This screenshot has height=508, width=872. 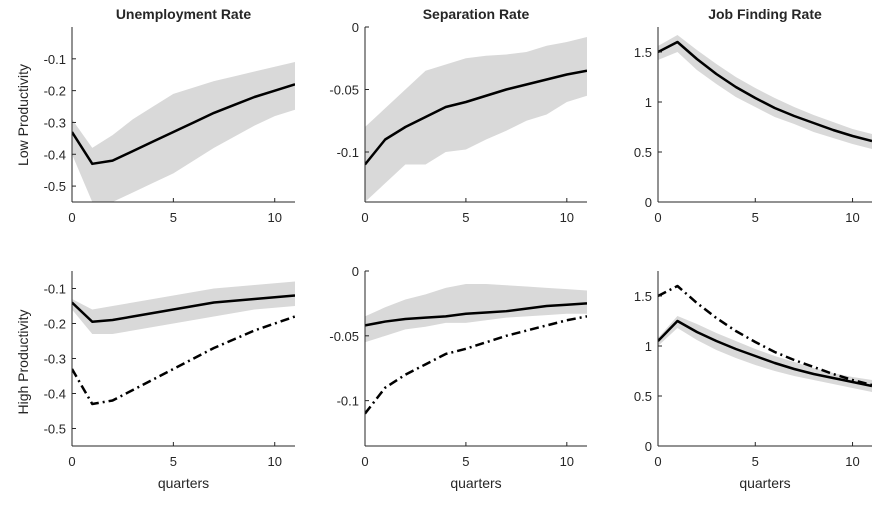 I want to click on row-label-high-productivity: High Productivity, so click(x=23, y=361).